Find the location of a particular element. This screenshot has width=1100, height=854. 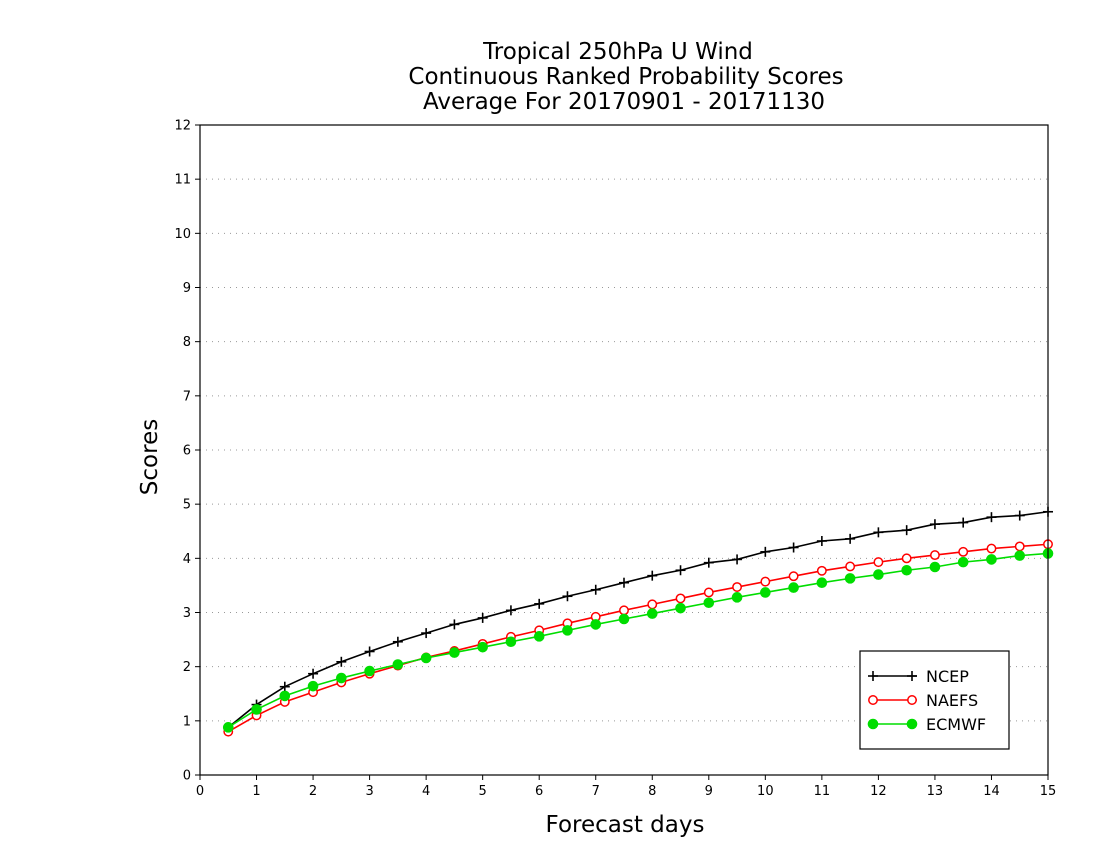

x-tick-label: 10 is located at coordinates (765, 791).